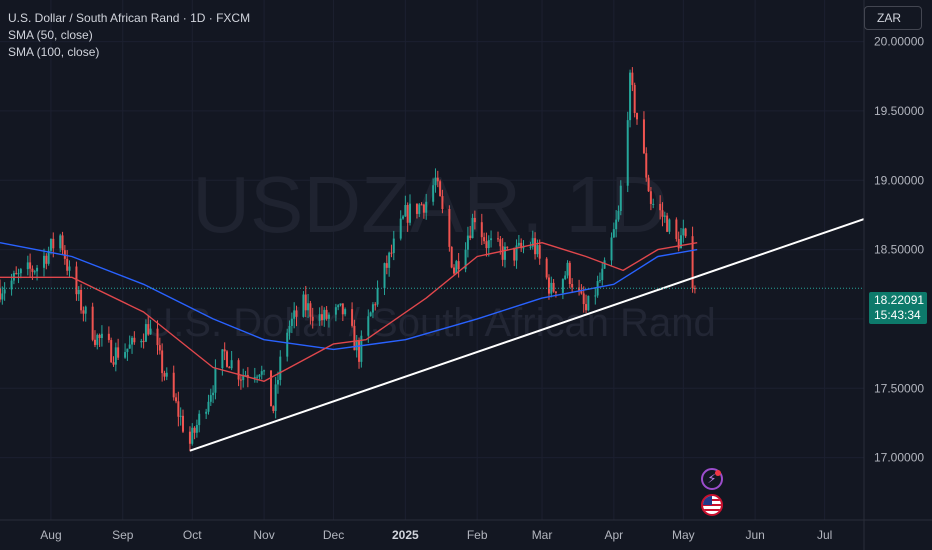  What do you see at coordinates (712, 479) in the screenshot?
I see `flash-icon: ⚡` at bounding box center [712, 479].